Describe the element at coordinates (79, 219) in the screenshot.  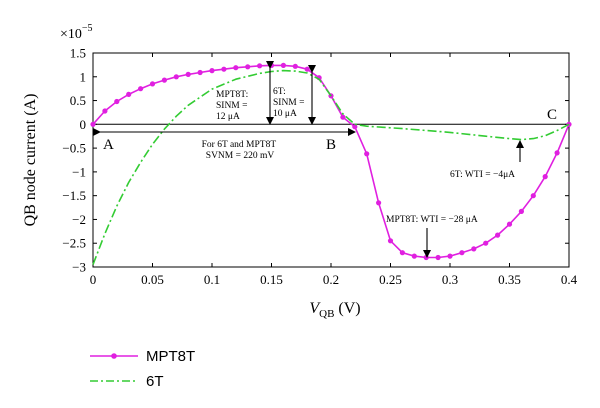
I see `y-tick-label: −2` at that location.